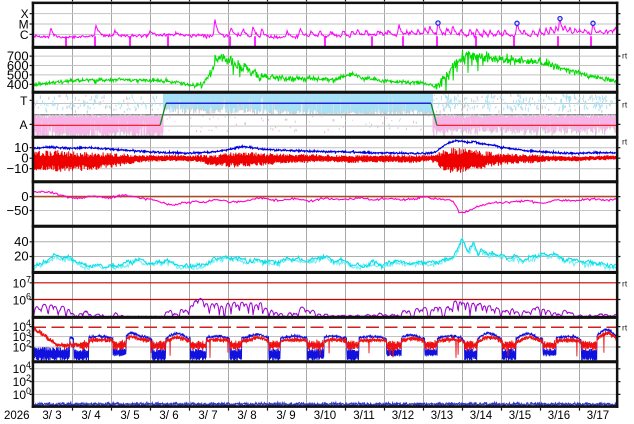  I want to click on svg-text: M, so click(24, 25).